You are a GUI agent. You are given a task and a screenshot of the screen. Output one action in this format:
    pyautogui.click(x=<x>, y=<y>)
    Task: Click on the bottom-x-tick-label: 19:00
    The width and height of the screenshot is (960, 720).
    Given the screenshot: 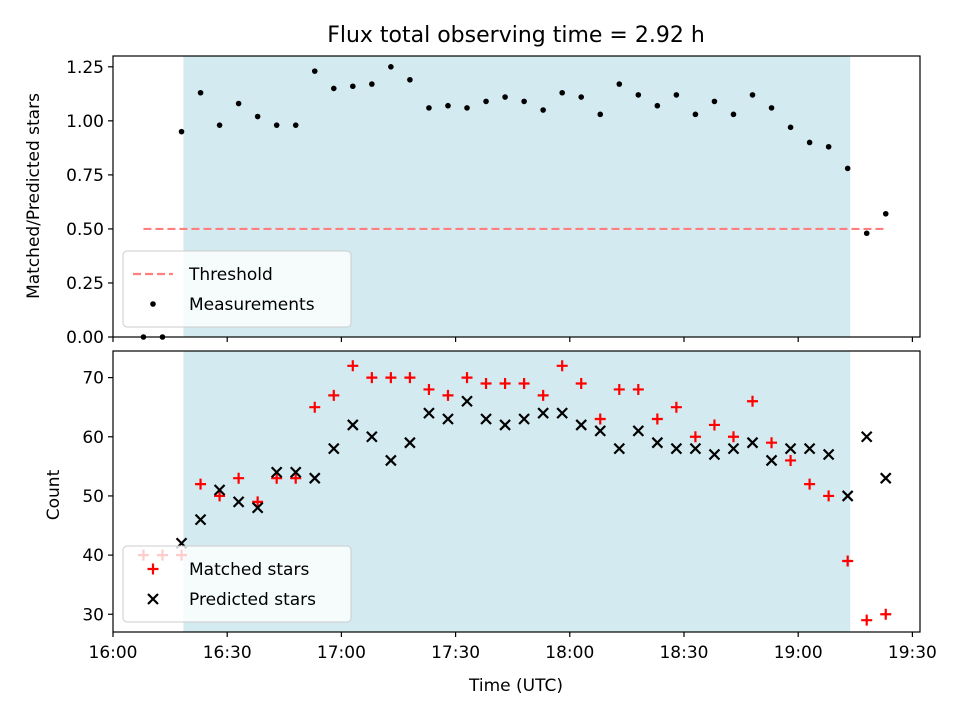 What is the action you would take?
    pyautogui.click(x=798, y=653)
    